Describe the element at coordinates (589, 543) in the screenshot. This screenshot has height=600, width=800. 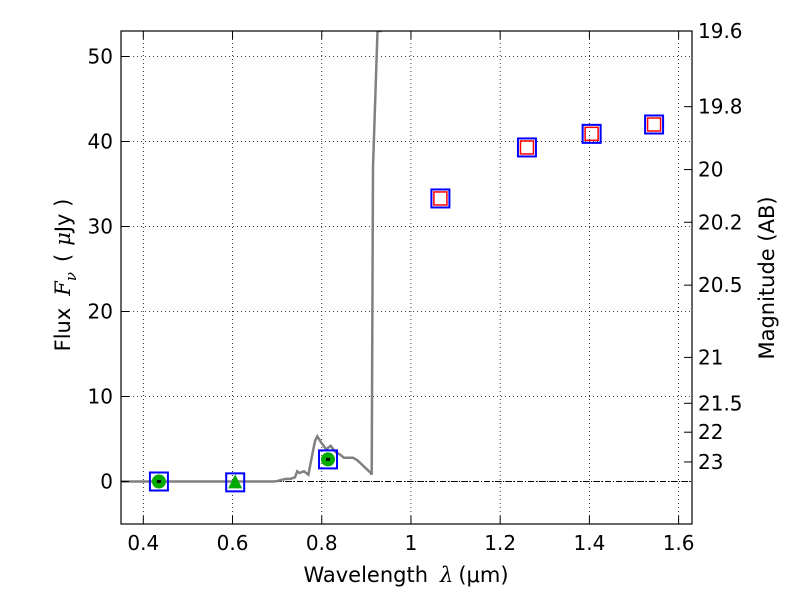
I see `x-tick-label: 1.4` at that location.